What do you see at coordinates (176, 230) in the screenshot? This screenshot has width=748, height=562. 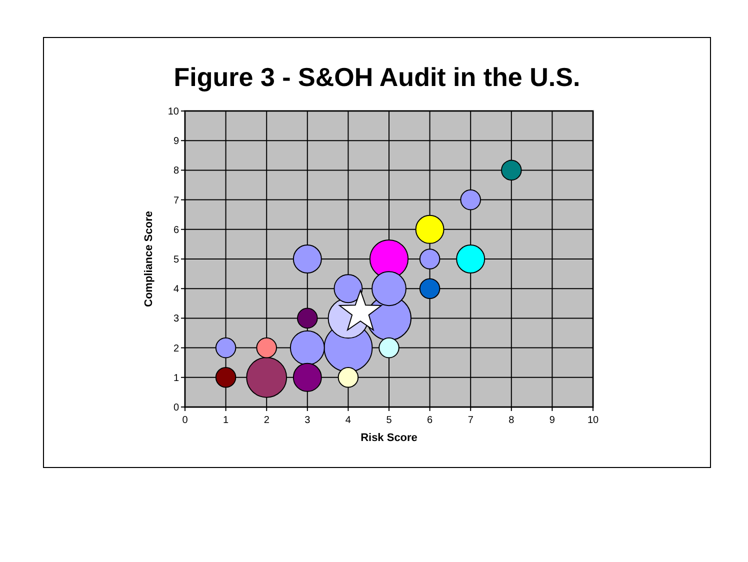 I see `y-tick-label: 6` at bounding box center [176, 230].